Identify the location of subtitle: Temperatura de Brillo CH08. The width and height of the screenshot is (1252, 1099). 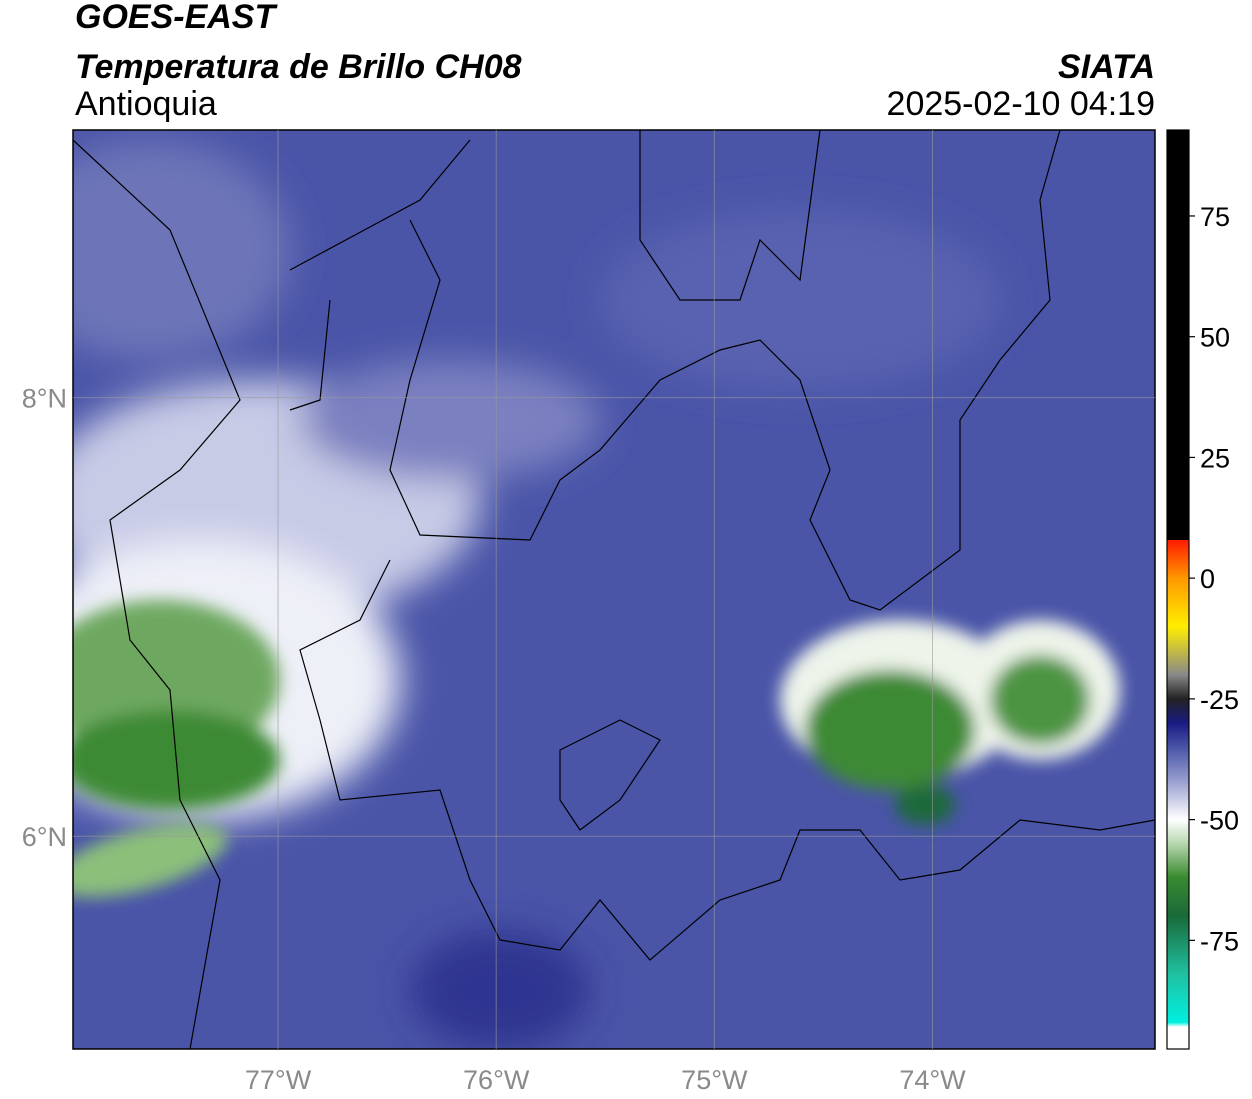
(298, 67).